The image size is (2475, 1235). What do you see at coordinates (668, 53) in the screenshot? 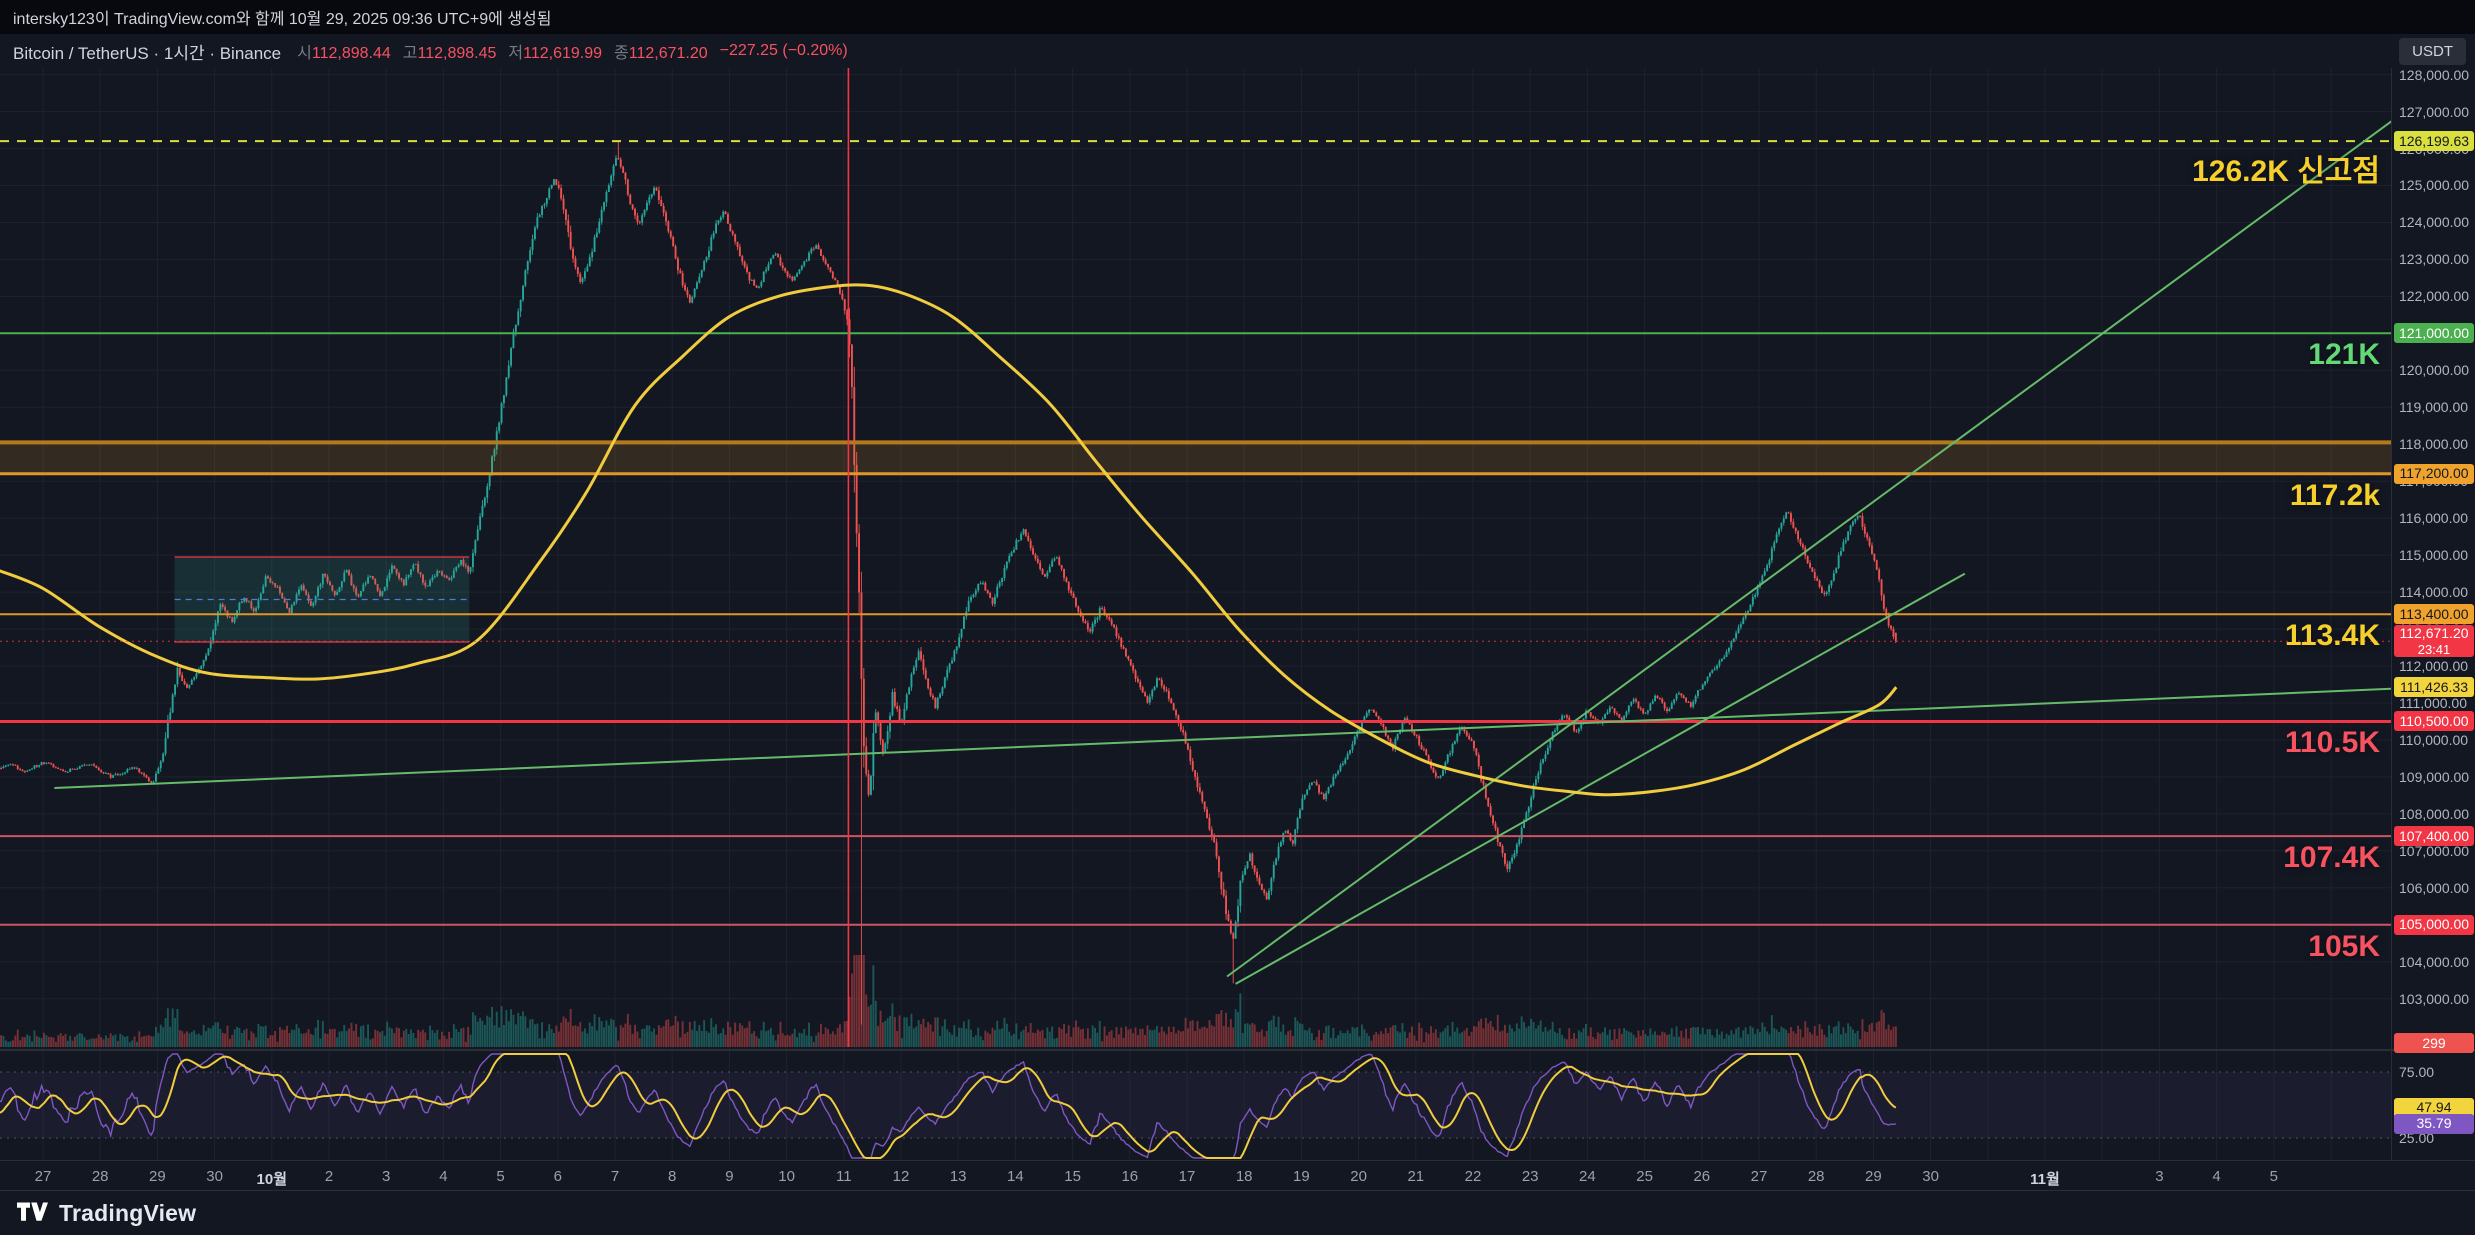
I see `close-value: 112,671.20` at bounding box center [668, 53].